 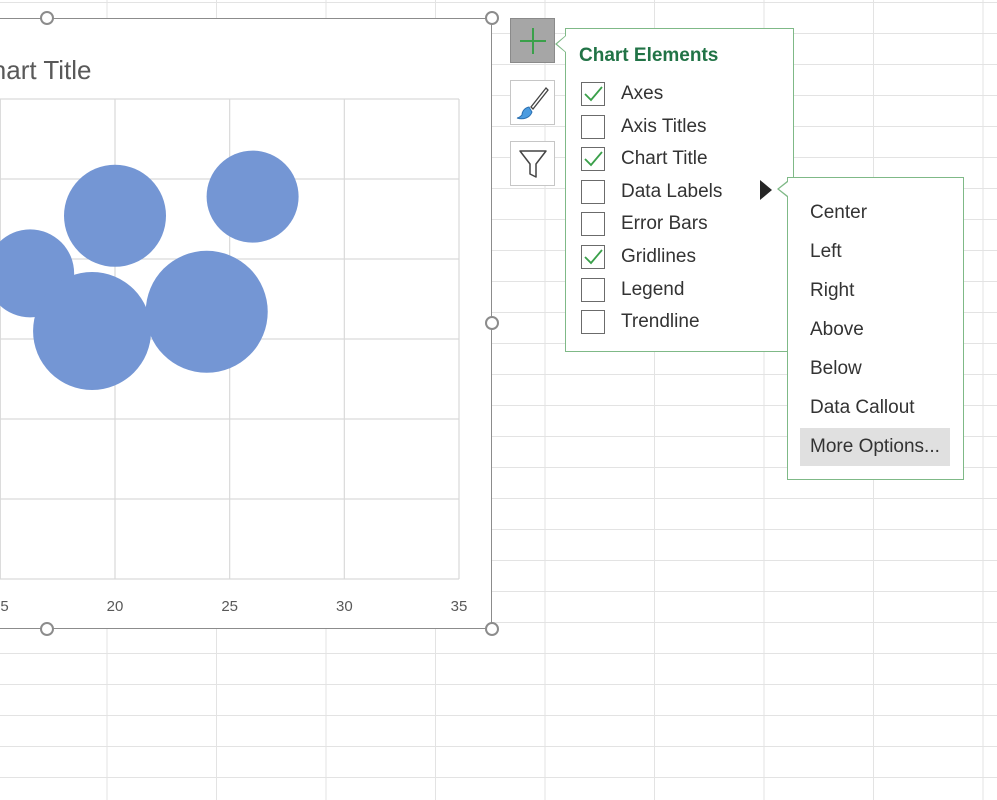 What do you see at coordinates (658, 256) in the screenshot?
I see `chart-element-label: Gridlines` at bounding box center [658, 256].